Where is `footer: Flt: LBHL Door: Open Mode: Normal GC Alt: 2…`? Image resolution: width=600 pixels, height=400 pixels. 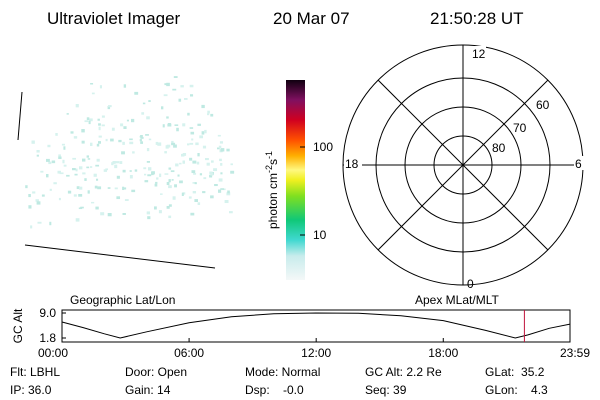
footer: Flt: LBHL Door: Open Mode: Normal GC Alt: 2… is located at coordinates (279, 381).